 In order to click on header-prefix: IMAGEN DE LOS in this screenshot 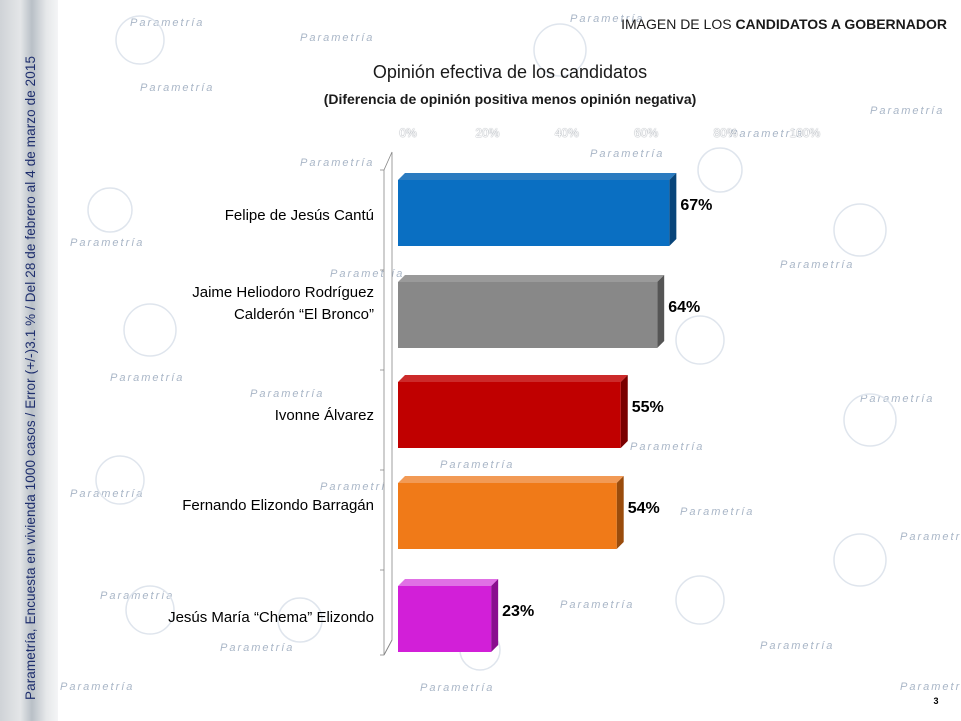, I will do `click(678, 24)`.